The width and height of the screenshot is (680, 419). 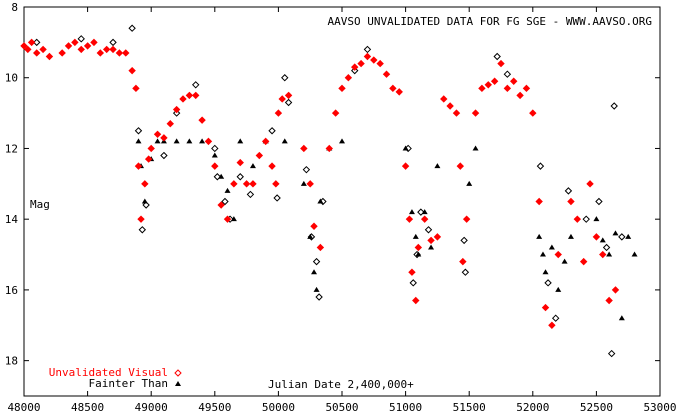 What do you see at coordinates (178, 373) in the screenshot?
I see `legend-visual-marker` at bounding box center [178, 373].